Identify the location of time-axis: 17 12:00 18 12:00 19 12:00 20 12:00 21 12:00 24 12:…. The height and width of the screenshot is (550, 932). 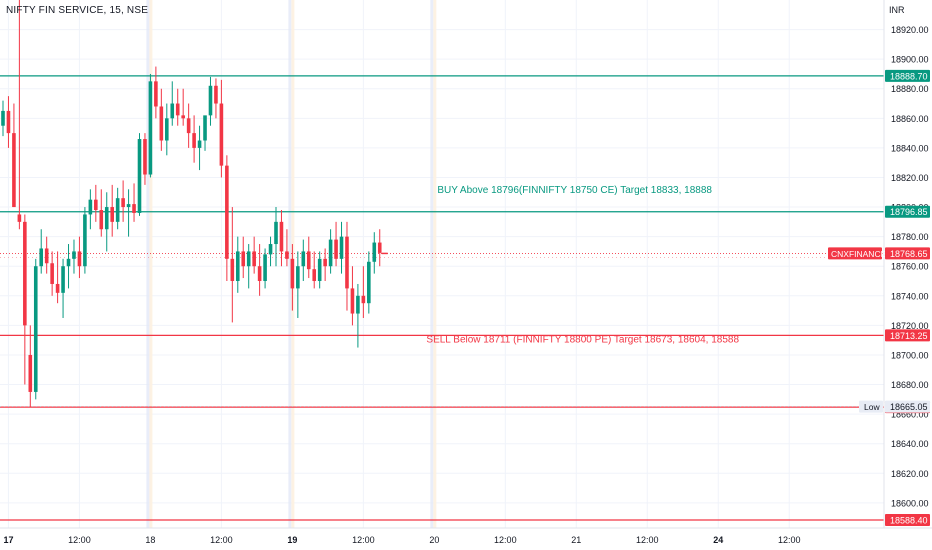
(466, 536).